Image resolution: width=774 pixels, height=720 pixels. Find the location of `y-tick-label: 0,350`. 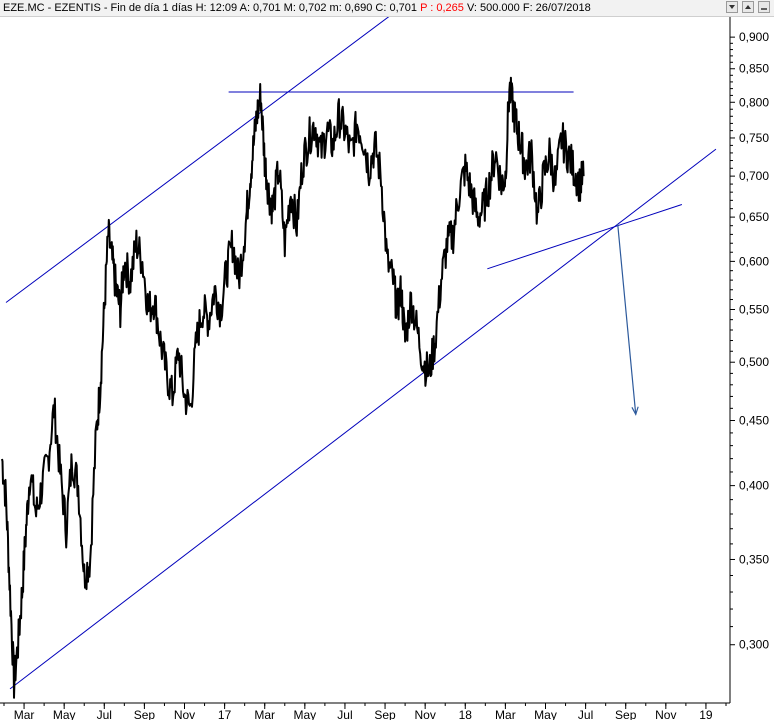

y-tick-label: 0,350 is located at coordinates (754, 559).